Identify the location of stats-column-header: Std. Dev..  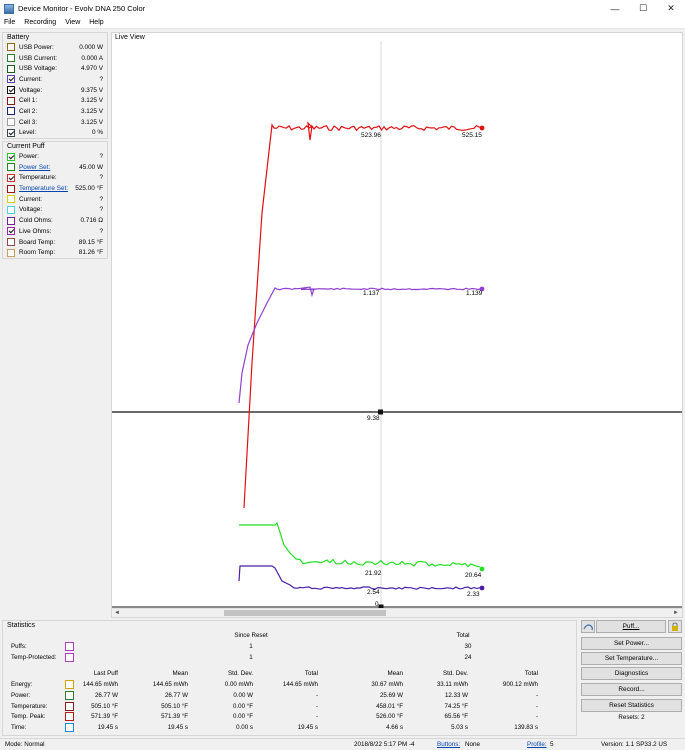
(455, 673).